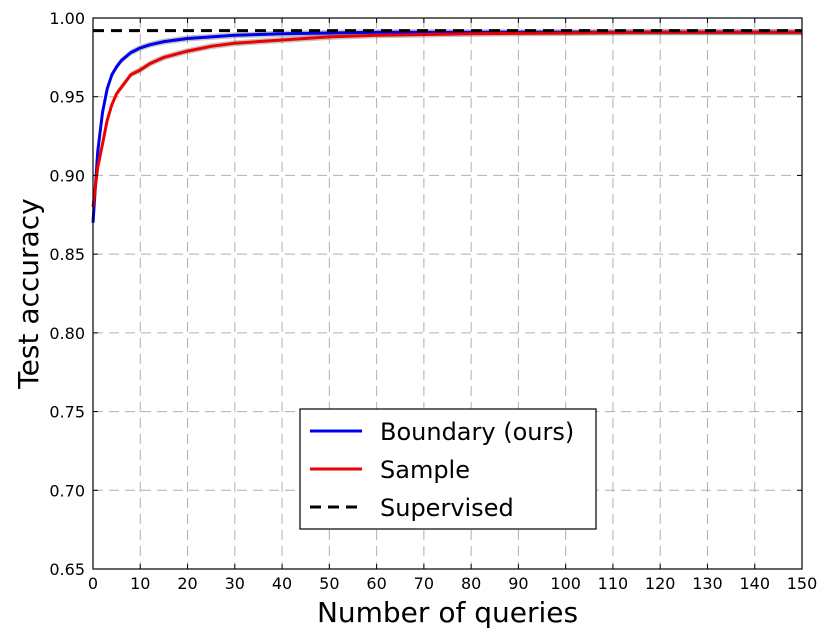 Image resolution: width=831 pixels, height=640 pixels. What do you see at coordinates (452, 583) in the screenshot?
I see `x-tick-labels: 0 10 20 30 40 50 60 70 80 90 100 110 120 130 140 150` at bounding box center [452, 583].